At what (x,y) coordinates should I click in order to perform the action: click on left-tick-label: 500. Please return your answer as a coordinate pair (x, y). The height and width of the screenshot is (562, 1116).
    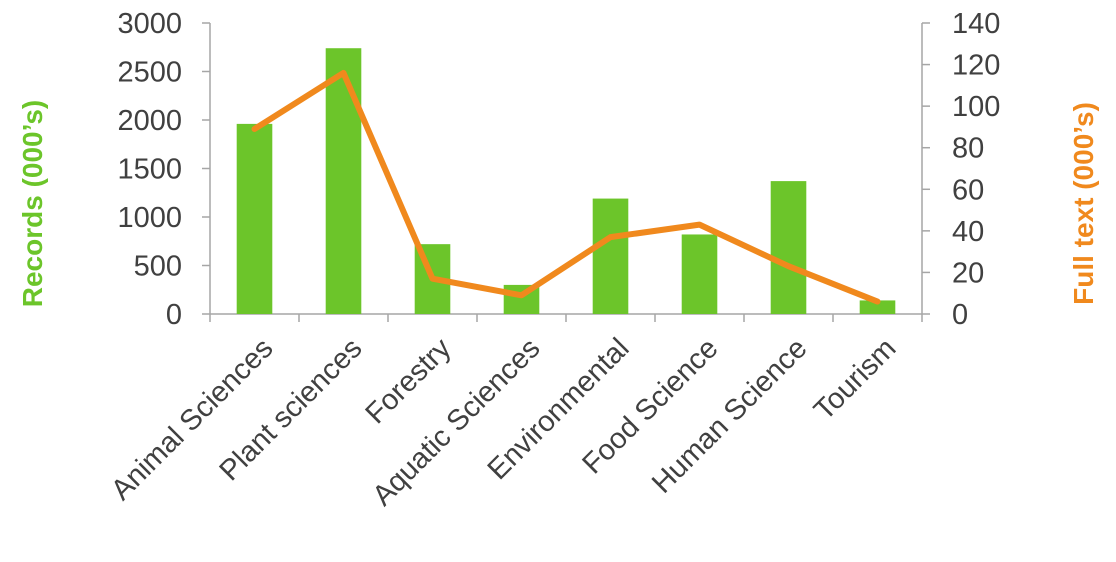
    Looking at the image, I should click on (158, 267).